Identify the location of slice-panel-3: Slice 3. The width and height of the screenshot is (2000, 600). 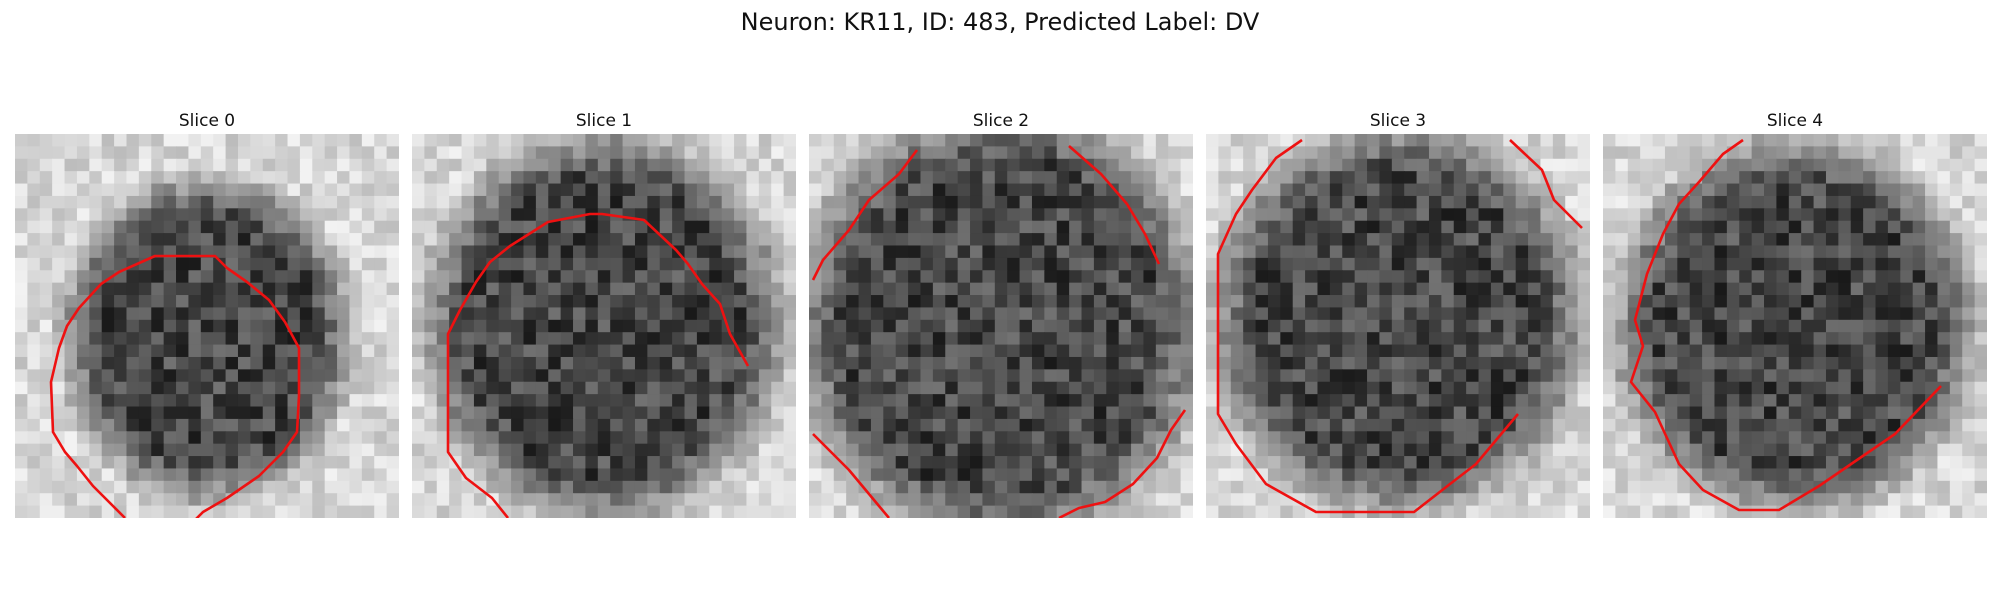
(1398, 313).